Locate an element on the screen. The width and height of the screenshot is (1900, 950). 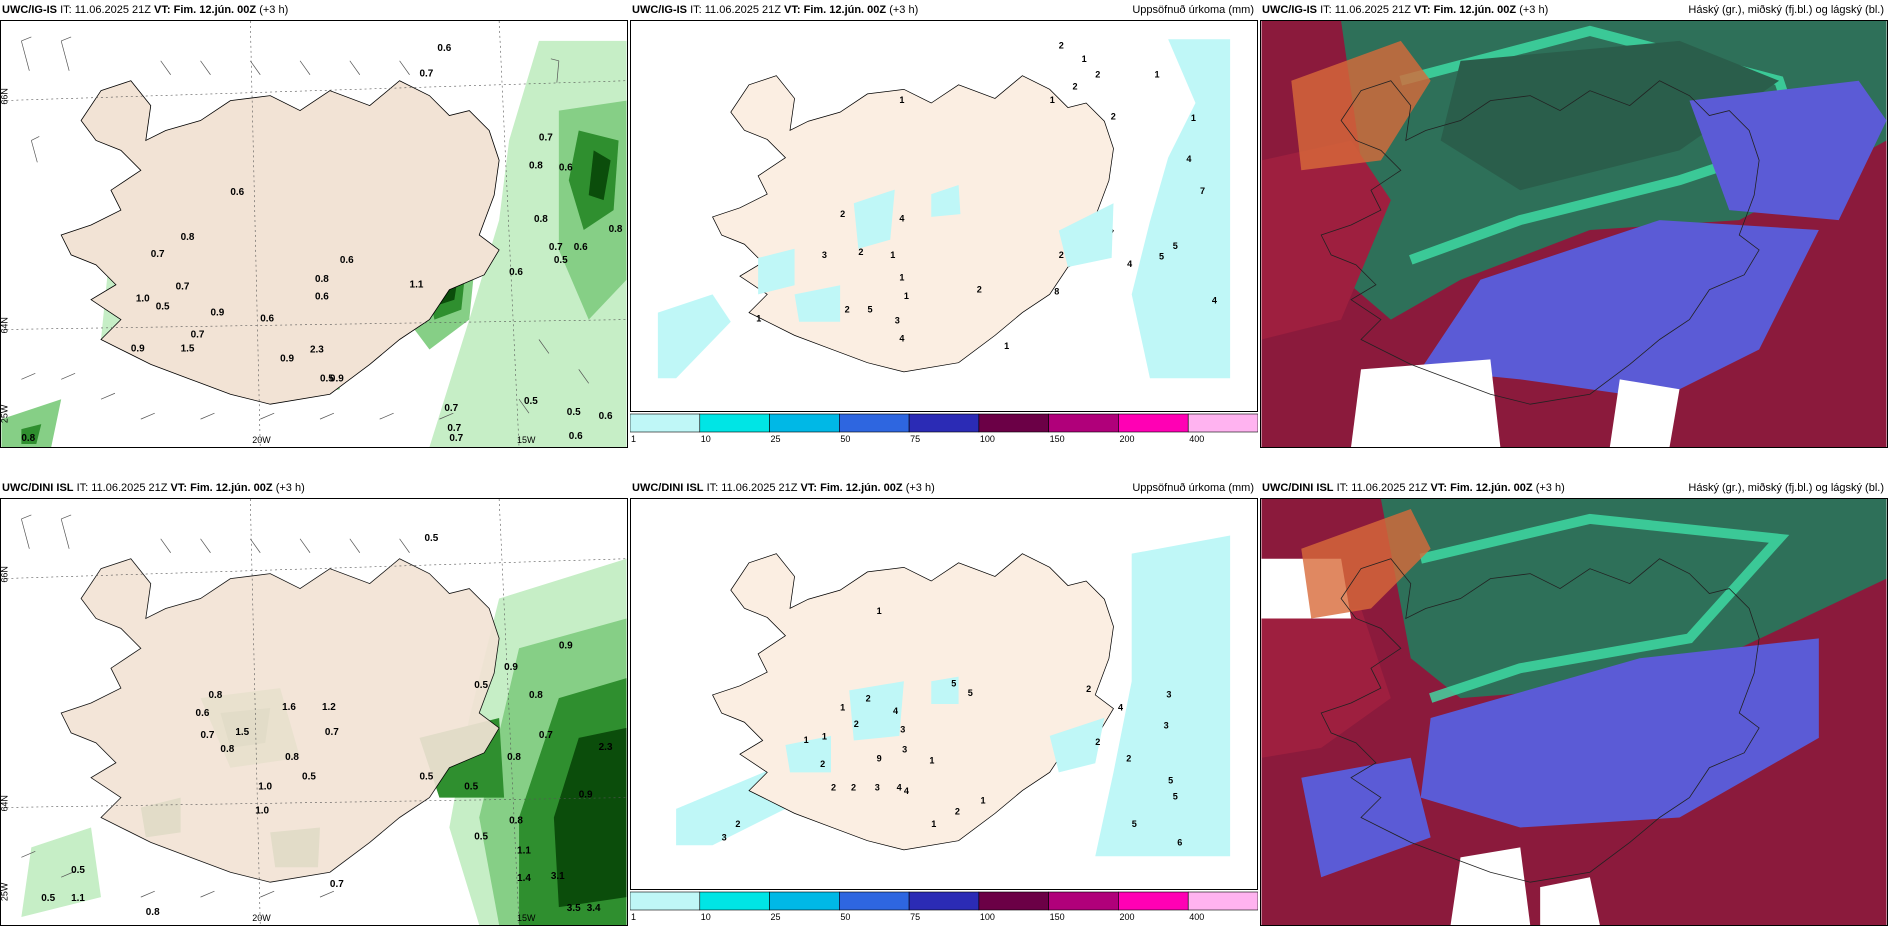
model-name: UWC/IG-IS is located at coordinates (1289, 10).